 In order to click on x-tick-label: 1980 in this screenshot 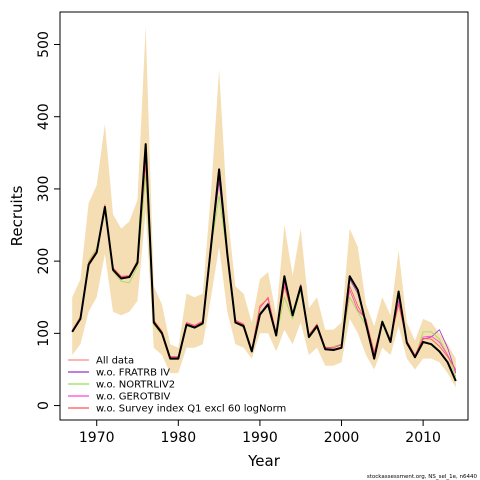, I will do `click(178, 438)`.